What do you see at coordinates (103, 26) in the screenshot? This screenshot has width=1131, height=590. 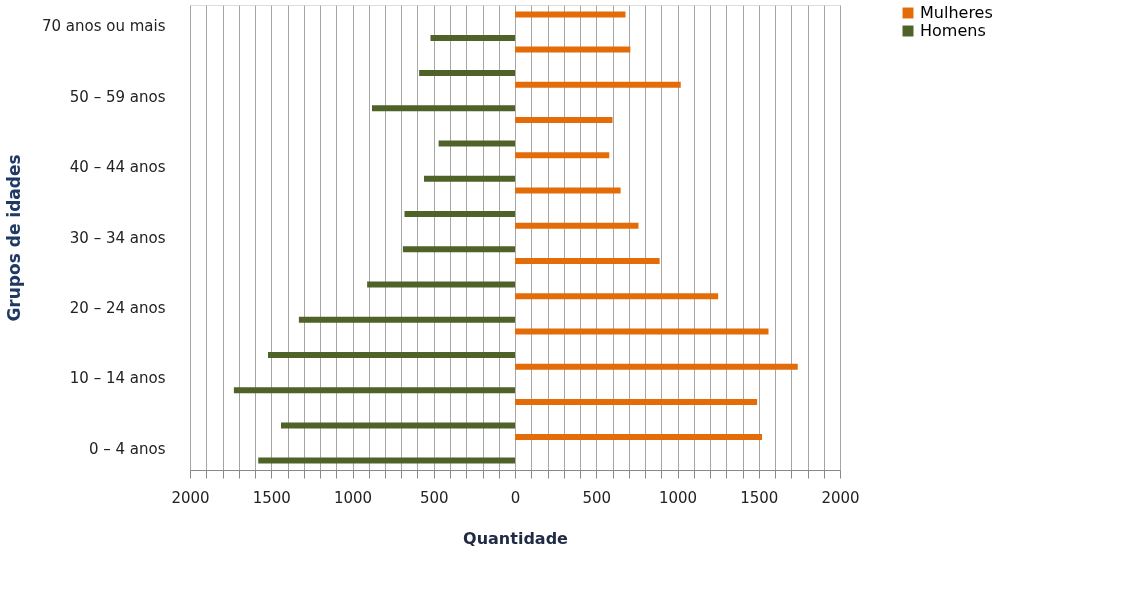 I see `y-tick-label: 70 anos ou mais` at bounding box center [103, 26].